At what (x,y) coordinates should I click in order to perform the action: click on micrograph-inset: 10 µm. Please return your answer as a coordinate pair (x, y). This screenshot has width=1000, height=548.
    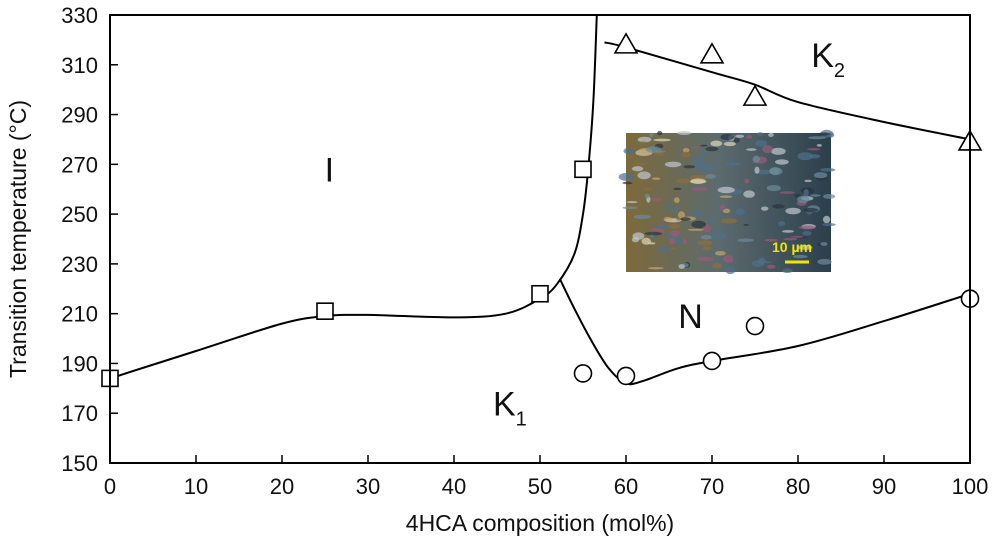
    Looking at the image, I should click on (727, 202).